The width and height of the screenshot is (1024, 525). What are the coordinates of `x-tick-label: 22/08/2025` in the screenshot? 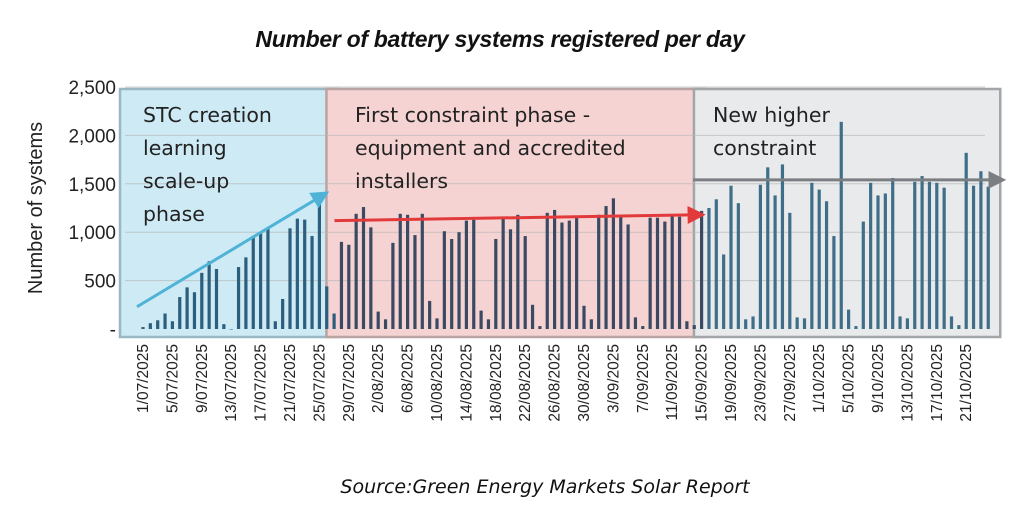 It's located at (525, 383).